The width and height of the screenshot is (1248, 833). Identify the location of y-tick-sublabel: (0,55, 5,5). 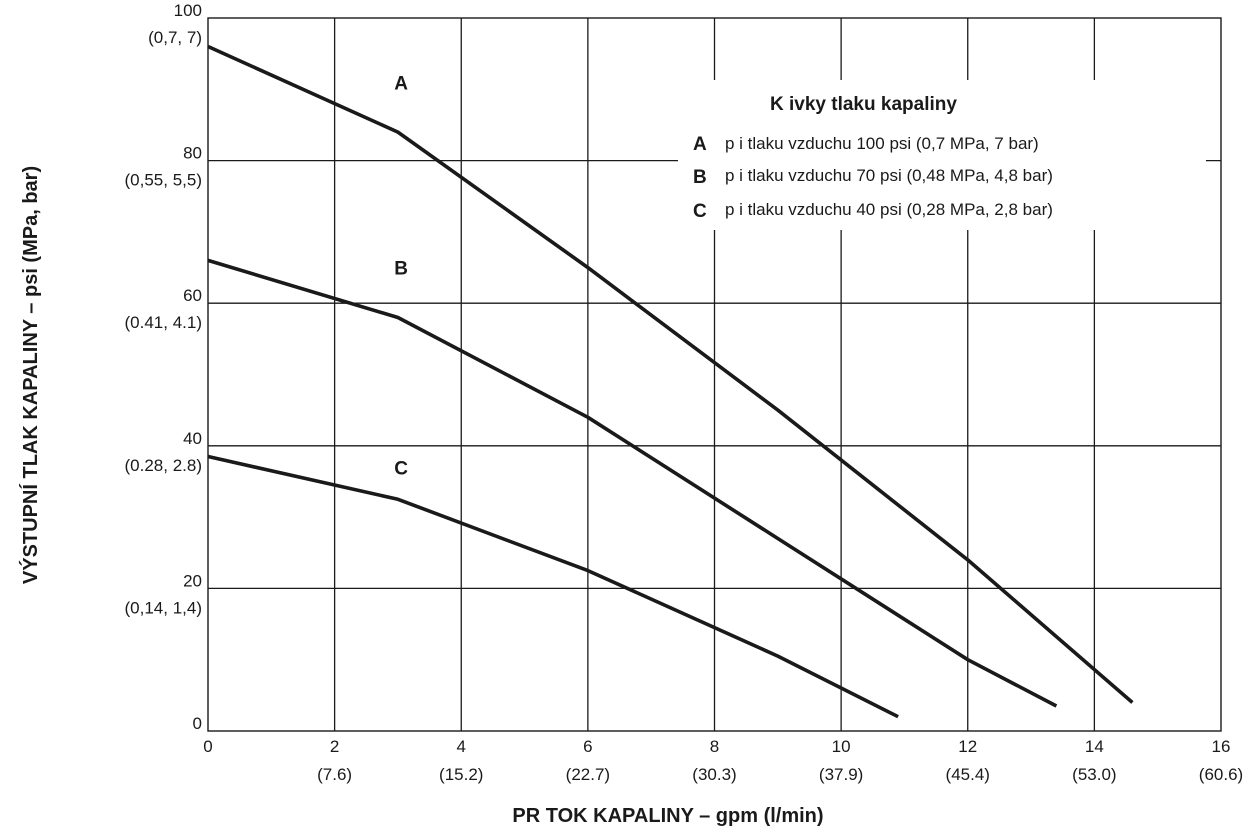
(164, 180).